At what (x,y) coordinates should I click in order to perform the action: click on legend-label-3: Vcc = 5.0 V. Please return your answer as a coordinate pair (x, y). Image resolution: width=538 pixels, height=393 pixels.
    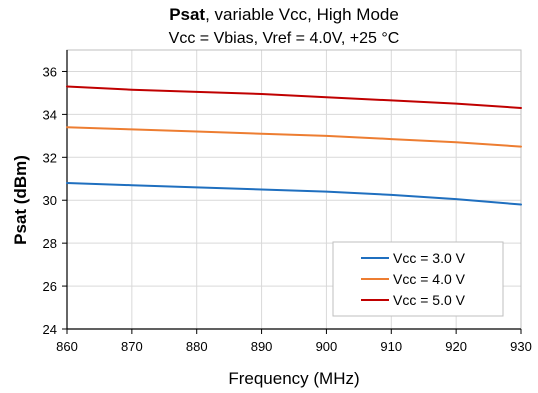
    Looking at the image, I should click on (429, 300).